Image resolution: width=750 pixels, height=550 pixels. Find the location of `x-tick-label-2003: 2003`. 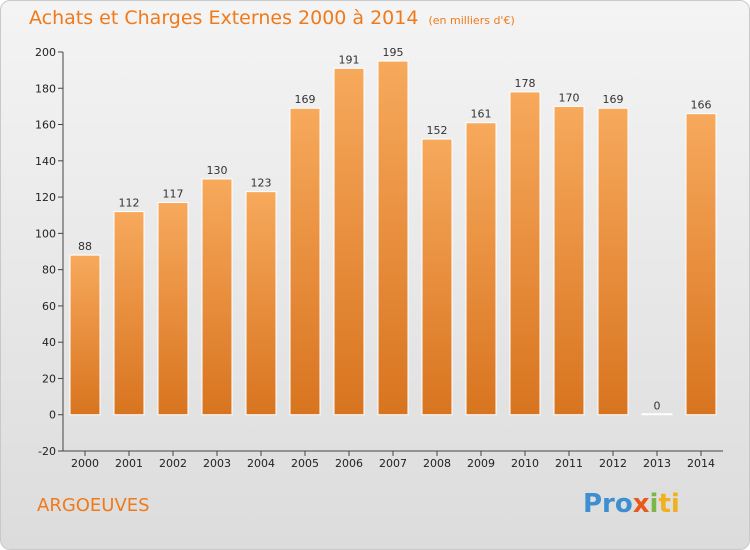

x-tick-label-2003: 2003 is located at coordinates (217, 463).